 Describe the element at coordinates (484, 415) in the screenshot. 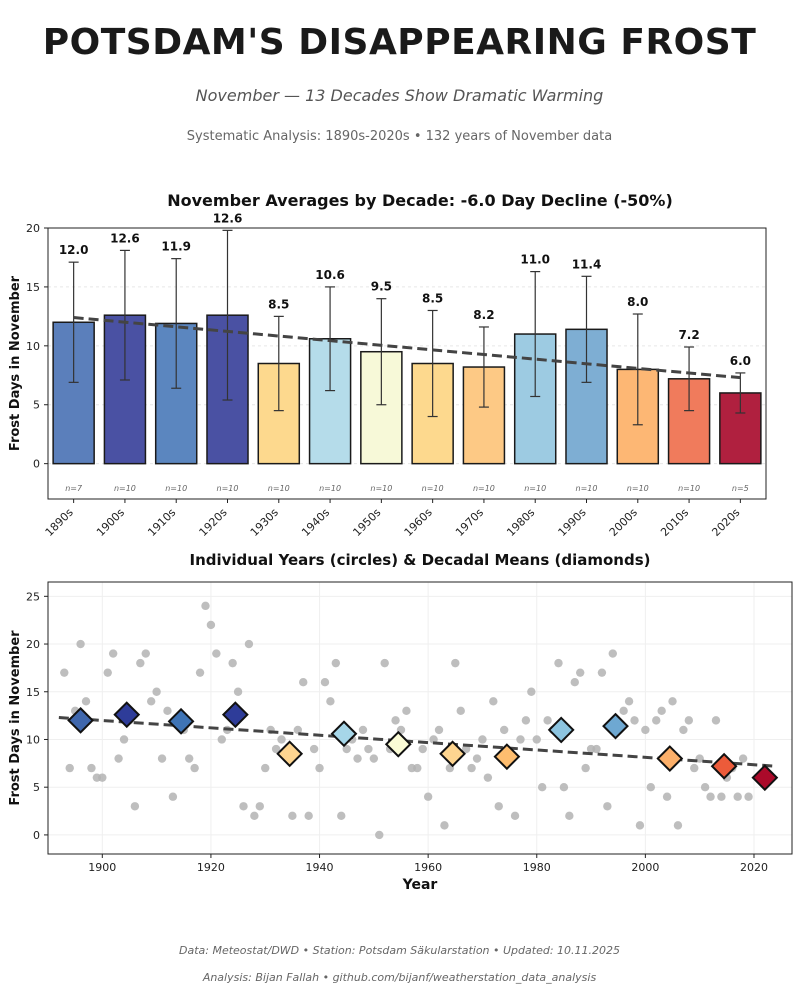

I see `decade-bar` at that location.